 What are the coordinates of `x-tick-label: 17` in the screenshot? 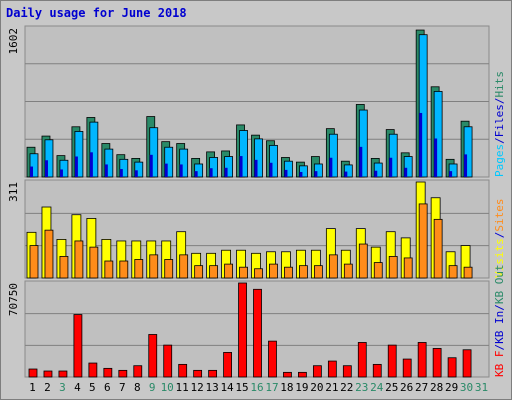 It's located at (271, 387).